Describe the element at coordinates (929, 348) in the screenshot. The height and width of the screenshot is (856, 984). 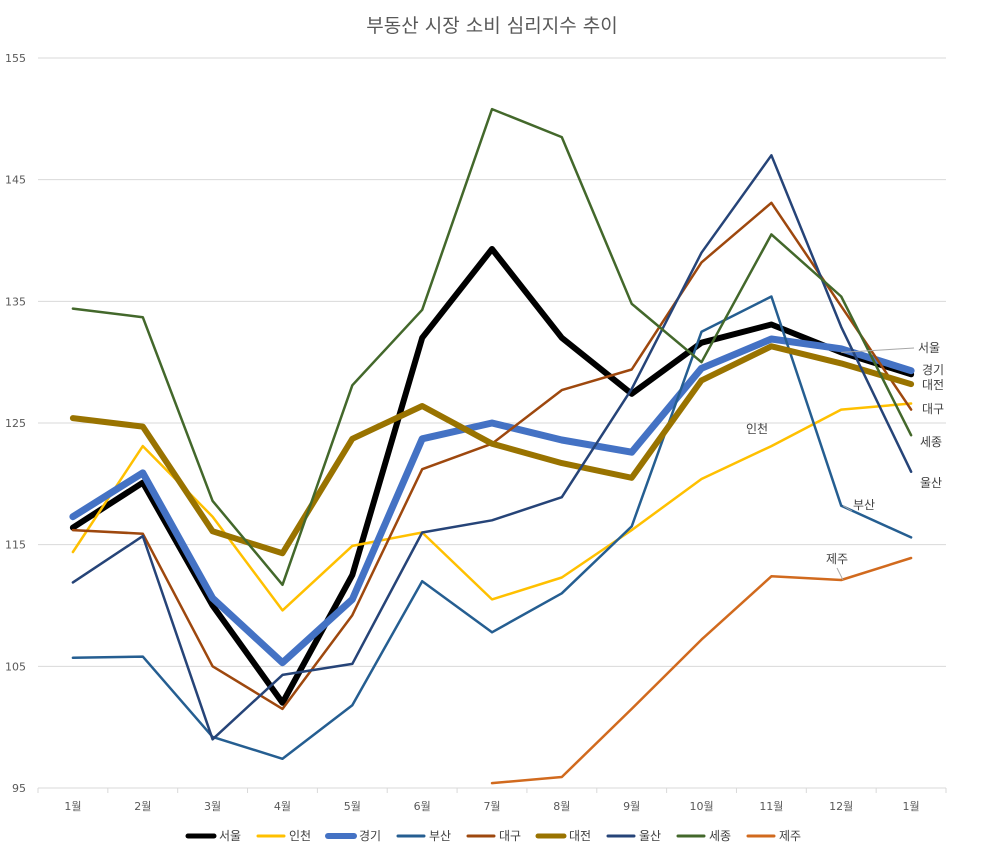
I see `annotation-label: 서울` at that location.